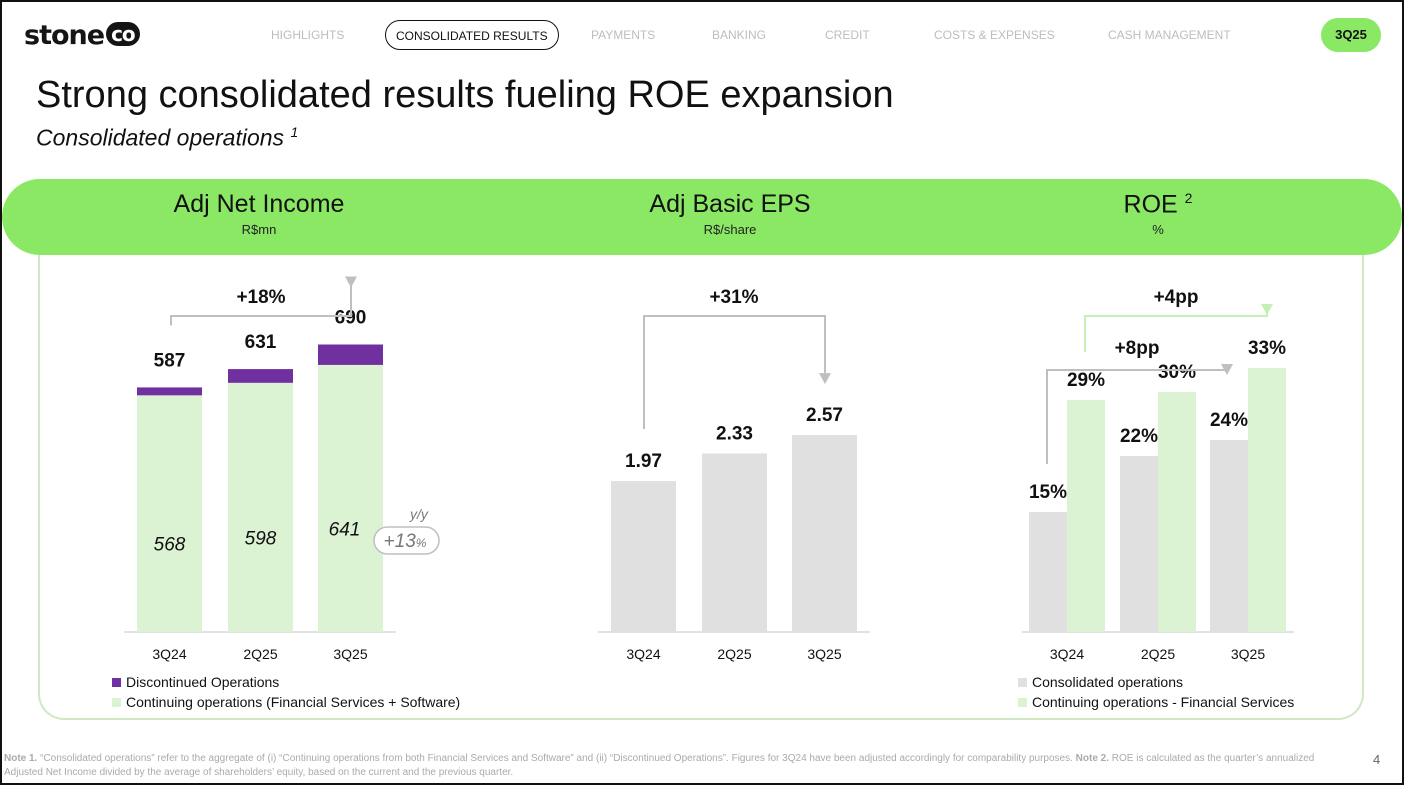 This screenshot has height=785, width=1404. What do you see at coordinates (1177, 372) in the screenshot?
I see `data-label-roe-continuing: 30%` at bounding box center [1177, 372].